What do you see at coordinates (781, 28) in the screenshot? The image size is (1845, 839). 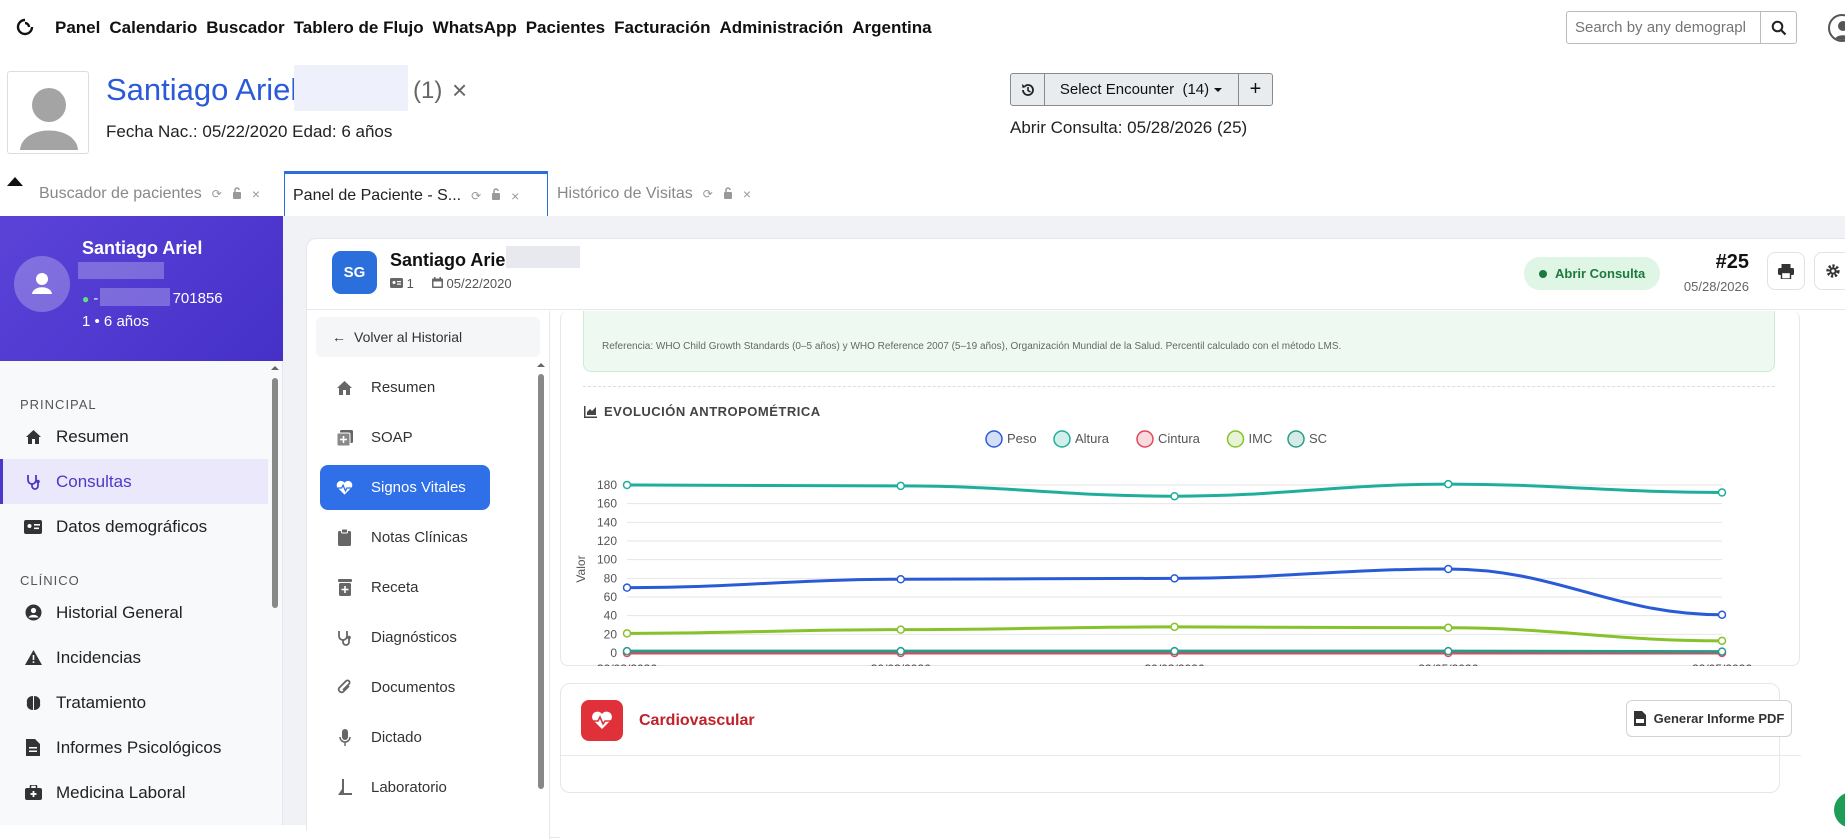 I see `nav-item-administracion: Administración` at bounding box center [781, 28].